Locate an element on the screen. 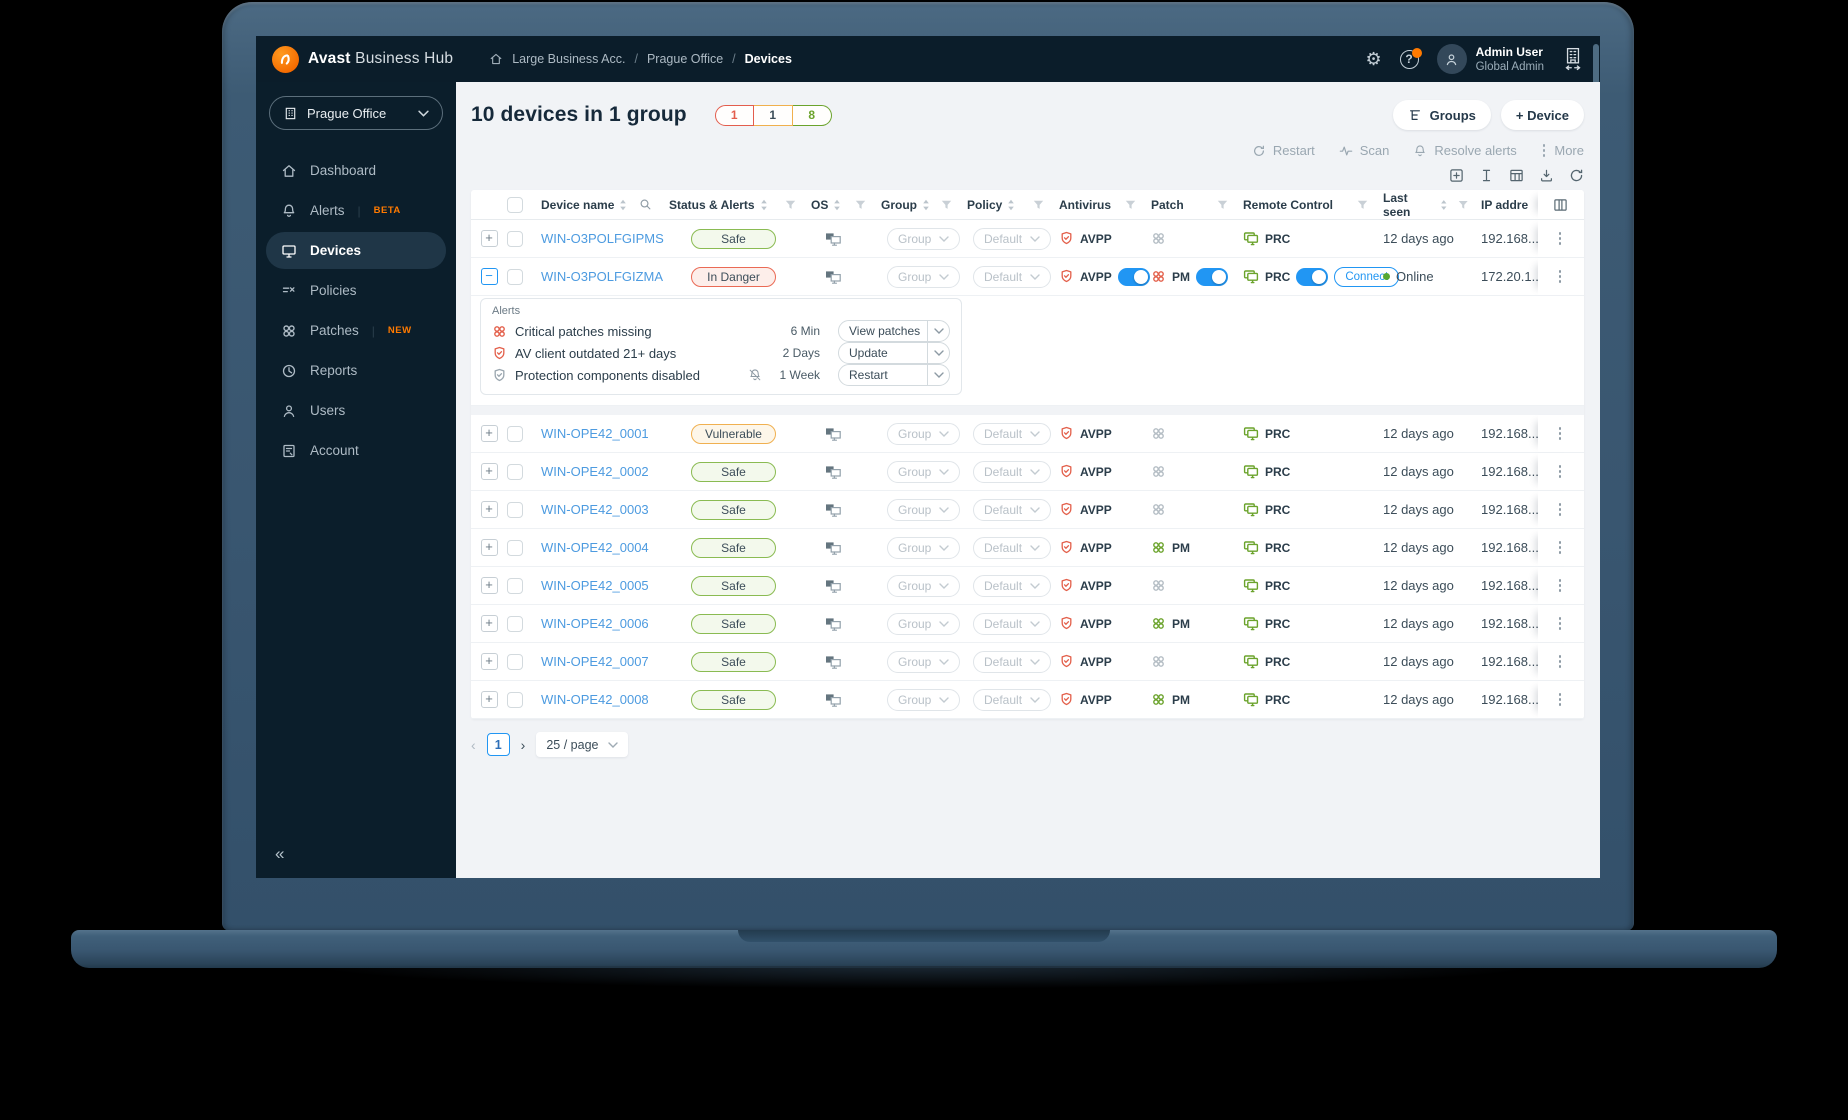  refresh-icon is located at coordinates (1576, 175).